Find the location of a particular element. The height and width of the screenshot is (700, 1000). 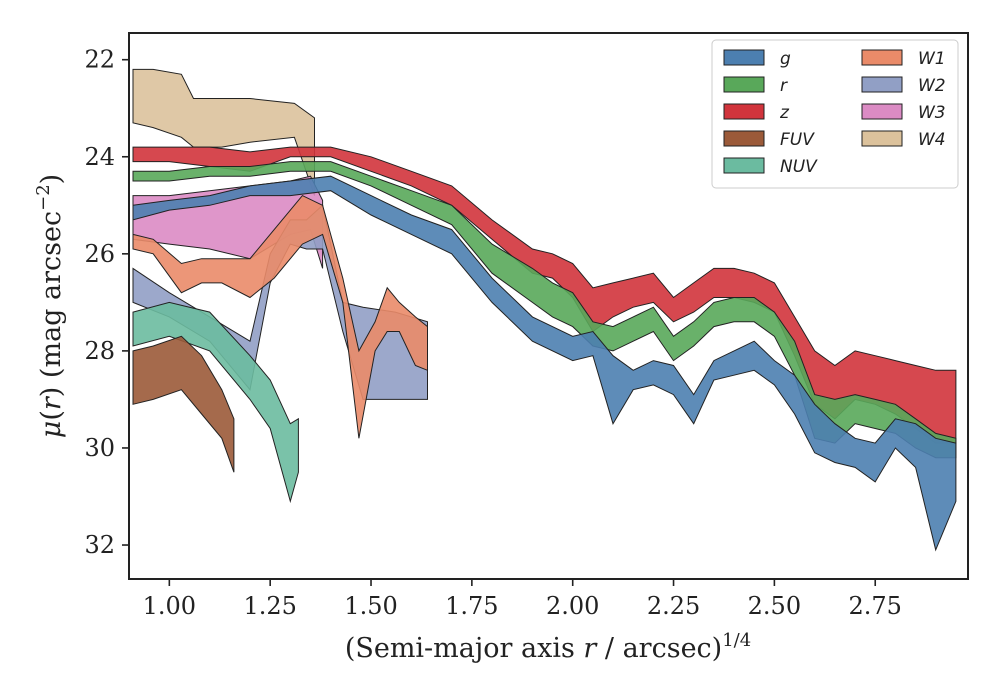

legend-swatch-w4 is located at coordinates (882, 138).